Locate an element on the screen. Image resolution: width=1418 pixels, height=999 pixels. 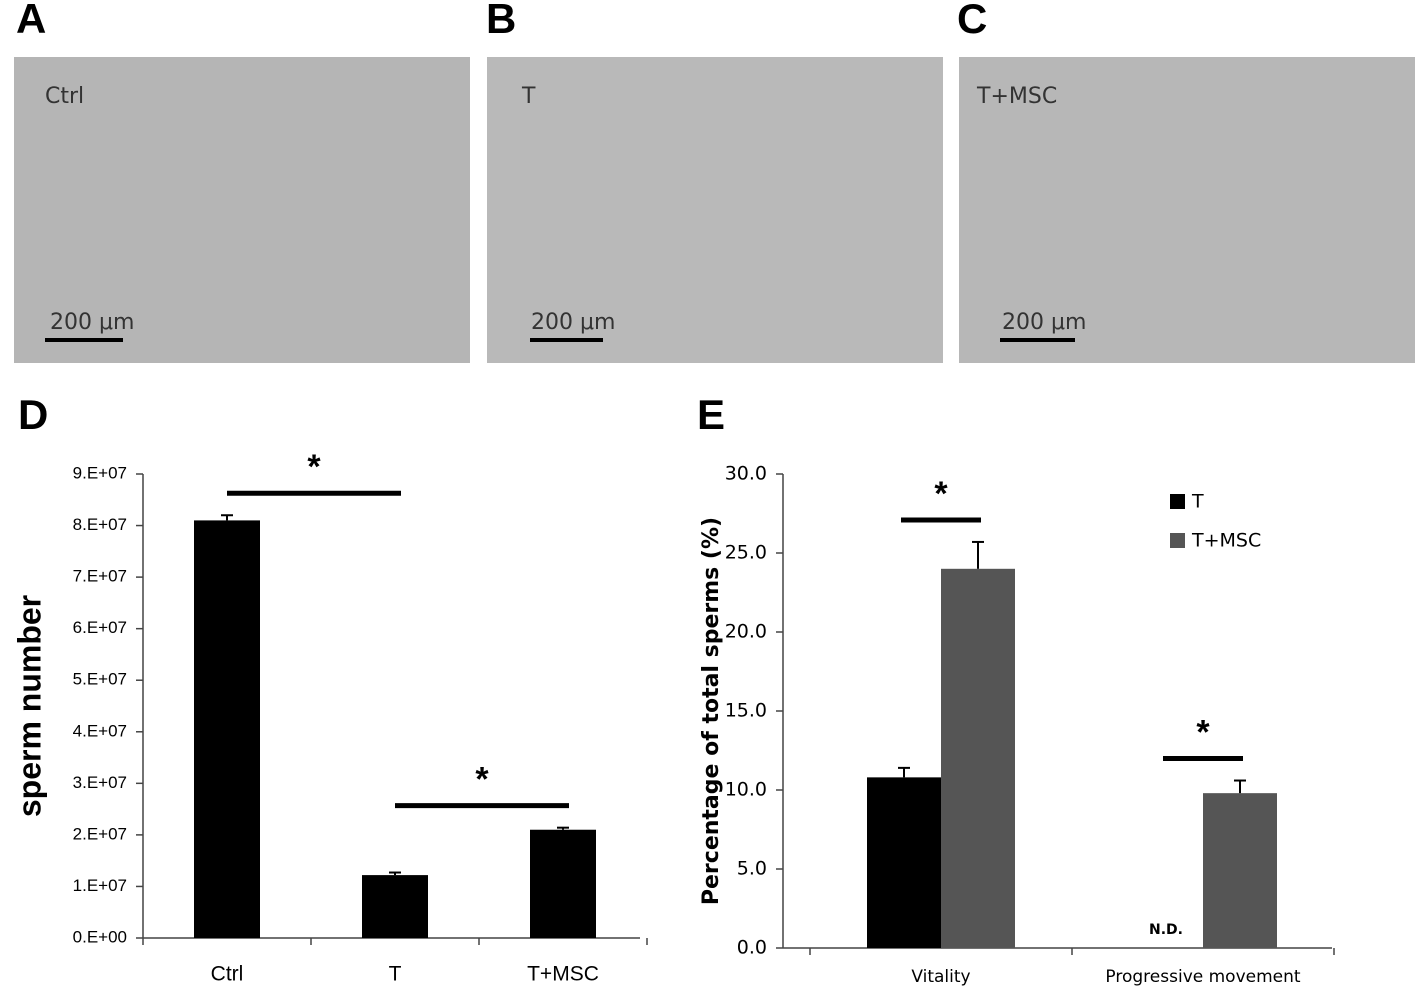
y-tick-label: 30.0 is located at coordinates (746, 474).